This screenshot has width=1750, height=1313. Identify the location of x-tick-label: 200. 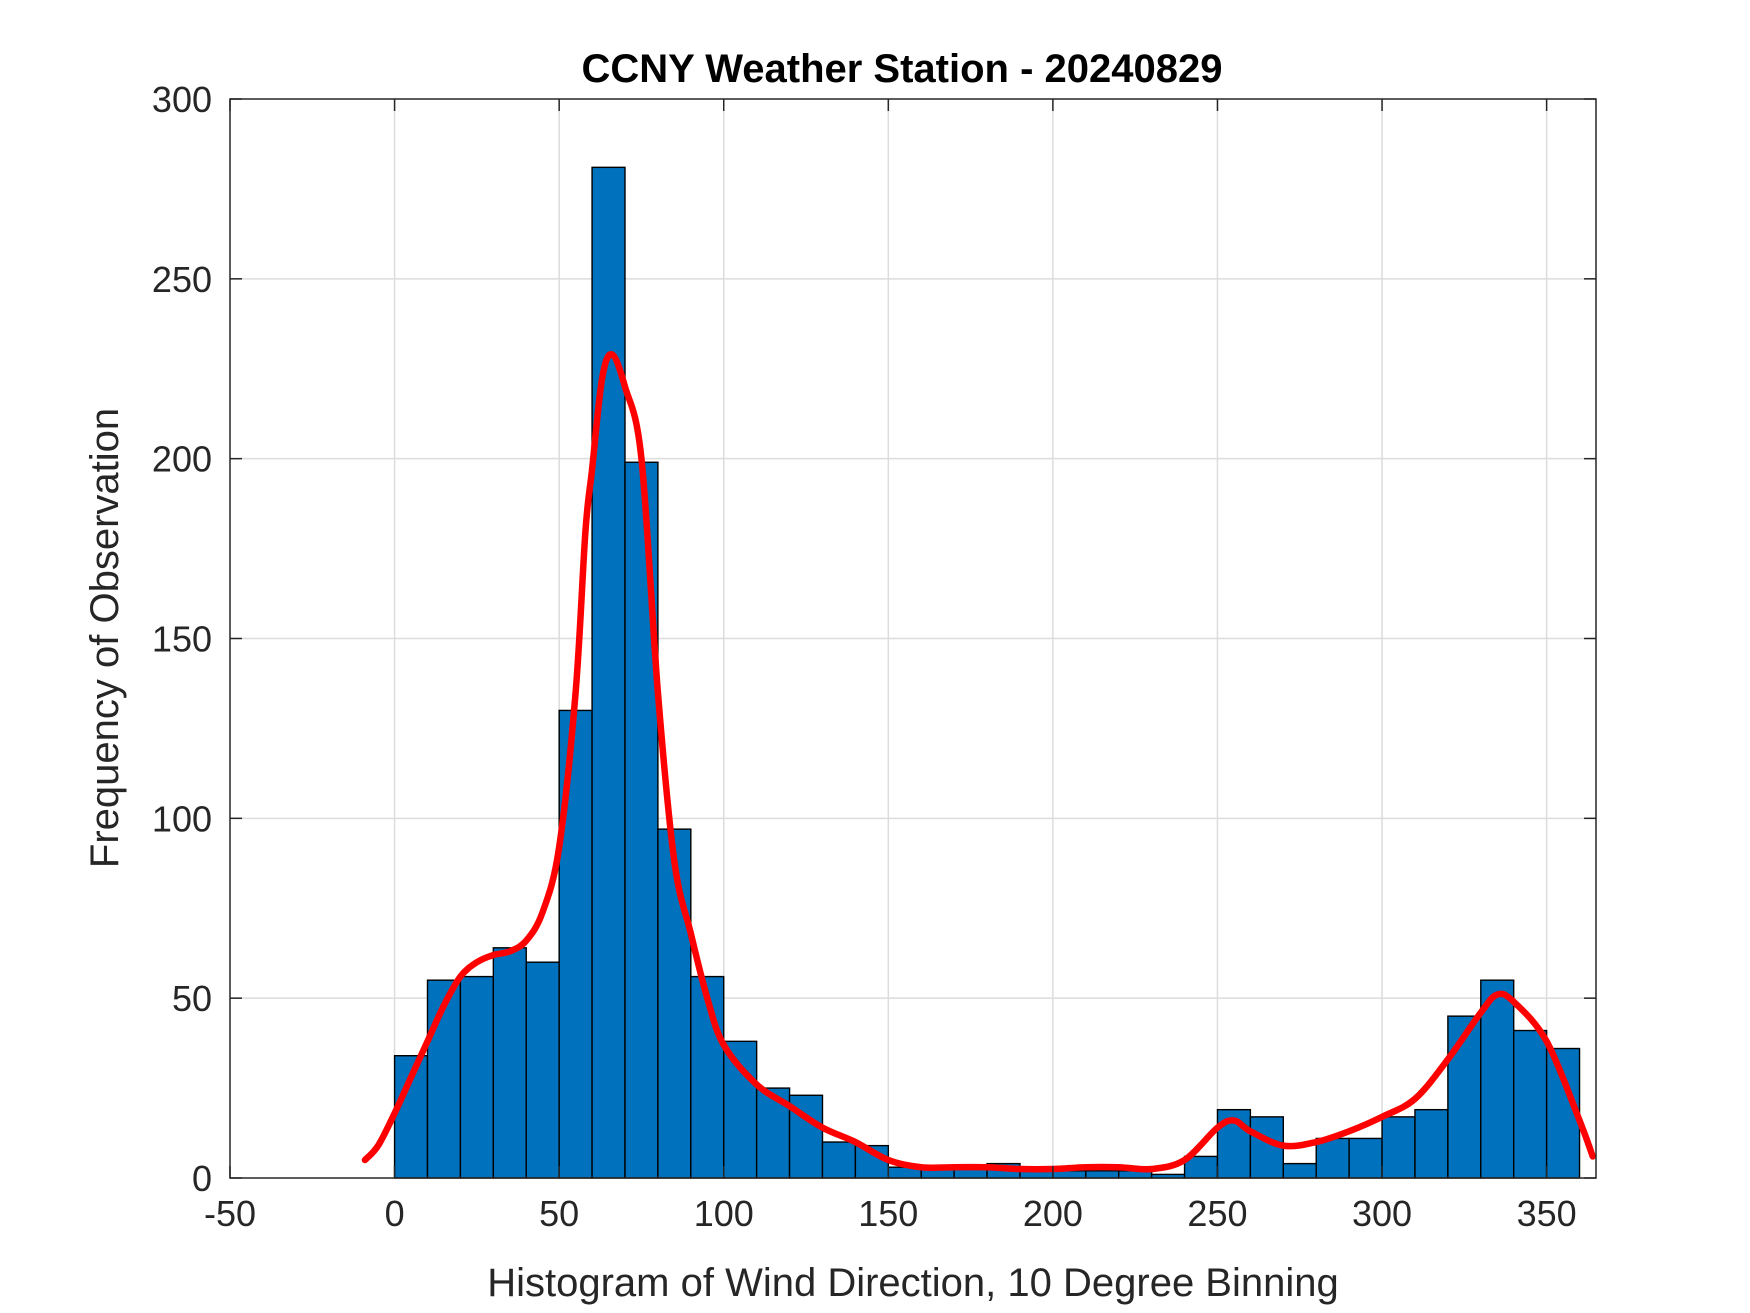
(1053, 1213).